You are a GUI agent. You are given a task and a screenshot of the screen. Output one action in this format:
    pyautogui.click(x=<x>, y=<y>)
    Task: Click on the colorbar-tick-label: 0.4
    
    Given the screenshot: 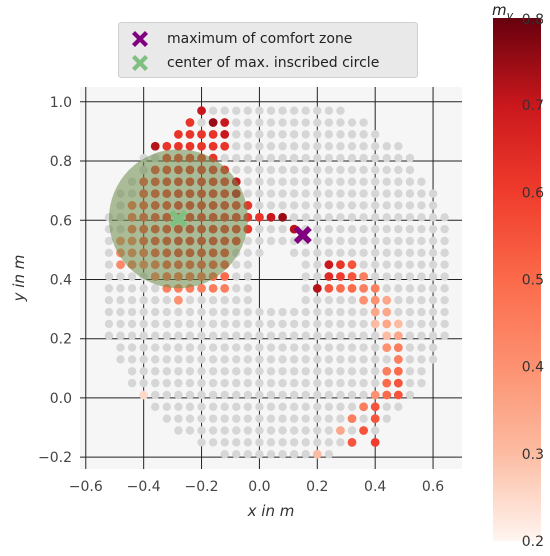 What is the action you would take?
    pyautogui.click(x=533, y=368)
    